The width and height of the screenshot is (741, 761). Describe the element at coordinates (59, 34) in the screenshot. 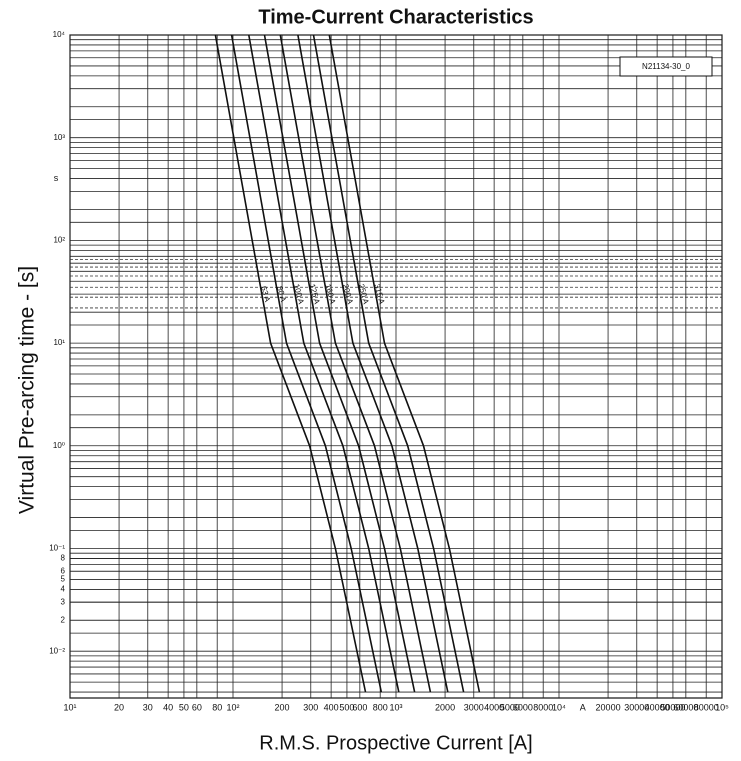

I see `y-tick-label: 10⁴` at that location.